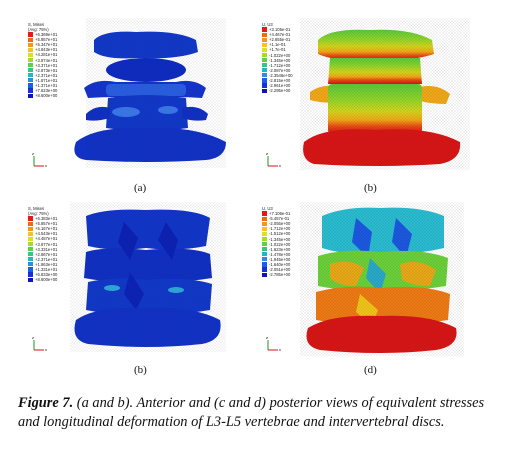 The image size is (510, 456). Describe the element at coordinates (280, 249) in the screenshot. I see `legend-value: -1.623e+00` at that location.